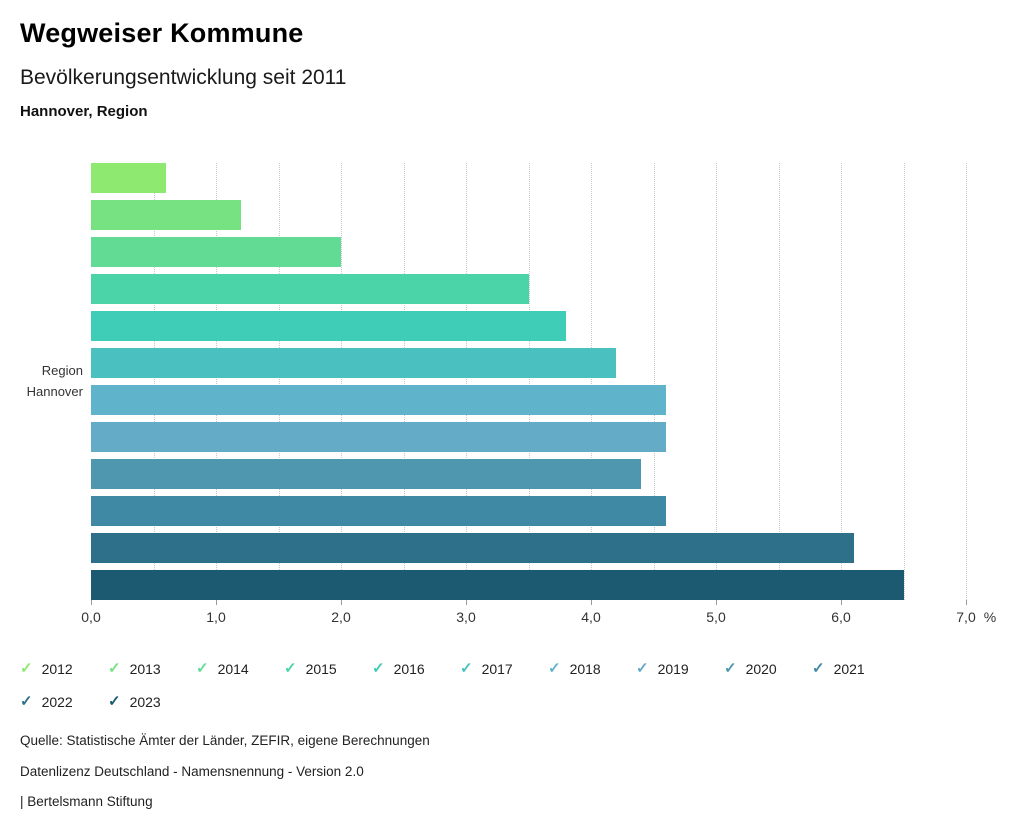  I want to click on x-tick-label: 7,0, so click(966, 617).